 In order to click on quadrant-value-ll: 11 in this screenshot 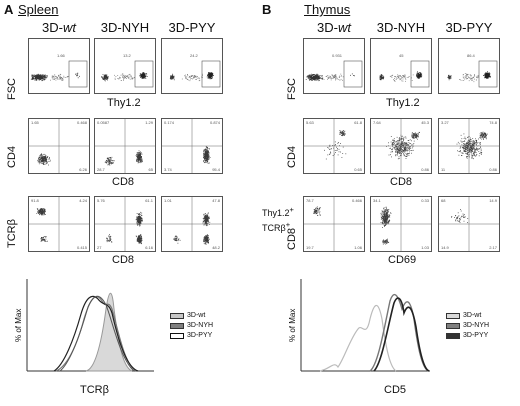, I will do `click(443, 169)`.